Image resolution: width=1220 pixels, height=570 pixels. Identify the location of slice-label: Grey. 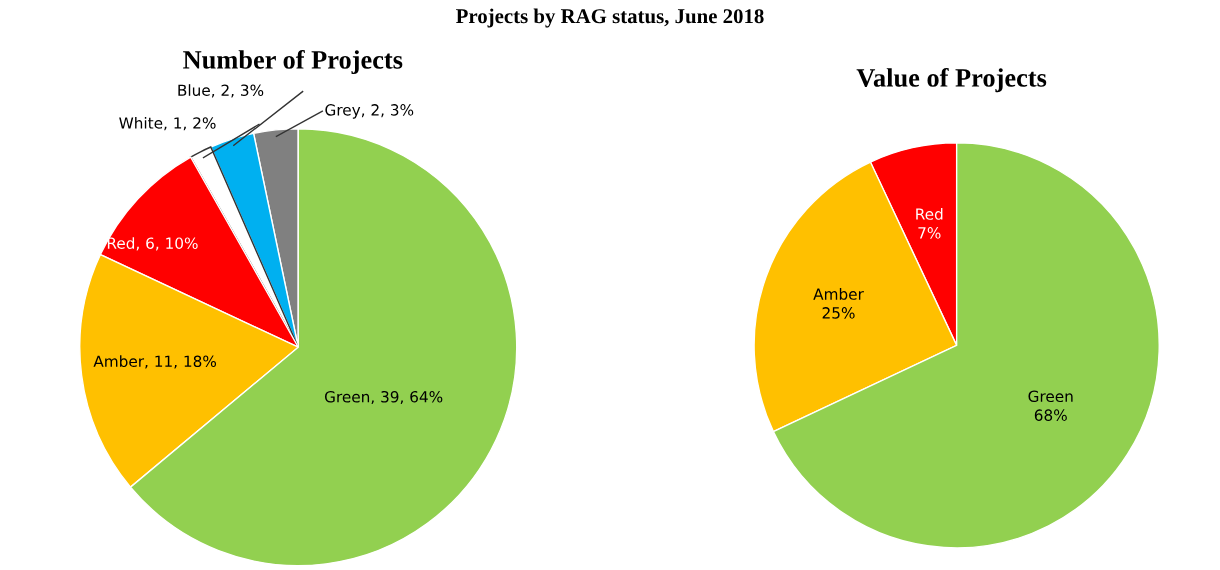
(343, 111).